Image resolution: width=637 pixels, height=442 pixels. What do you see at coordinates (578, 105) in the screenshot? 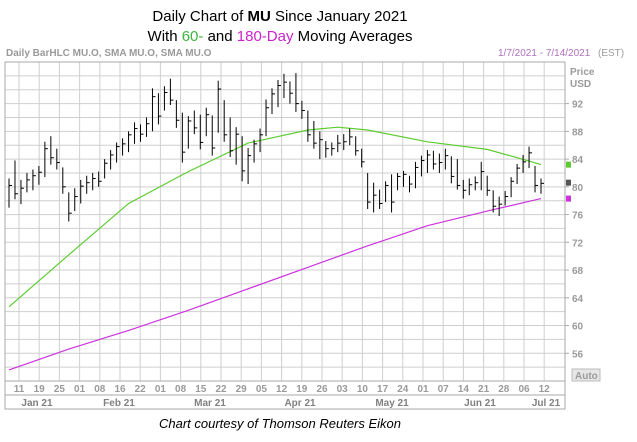
I see `y-tick-label: 92` at bounding box center [578, 105].